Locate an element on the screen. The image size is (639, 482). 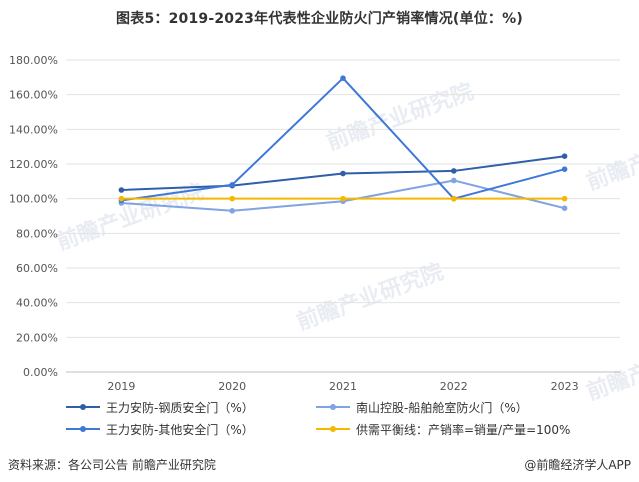
legend-item-2: 南山控股-船舶舱室防火门（%） is located at coordinates (422, 407).